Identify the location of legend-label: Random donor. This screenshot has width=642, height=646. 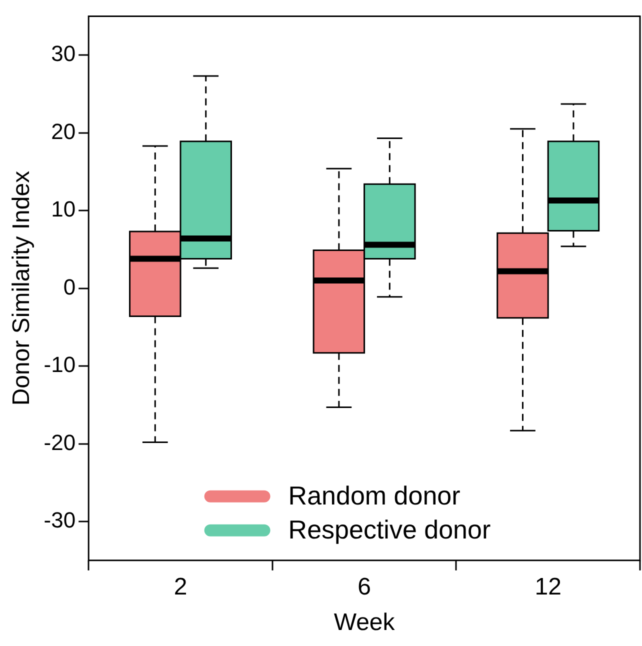
(374, 495).